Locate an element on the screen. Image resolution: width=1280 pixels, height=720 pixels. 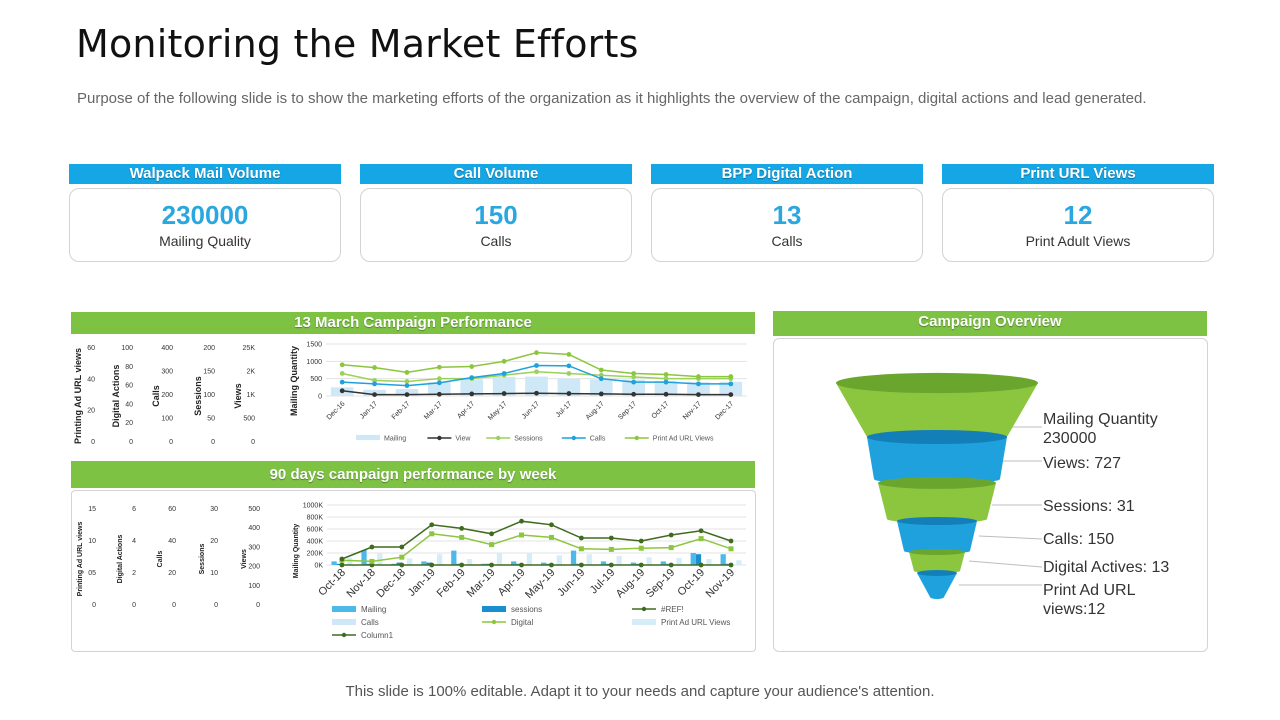
kpi-card-print-url-views: 12 Print Adult Views is located at coordinates (1078, 225).